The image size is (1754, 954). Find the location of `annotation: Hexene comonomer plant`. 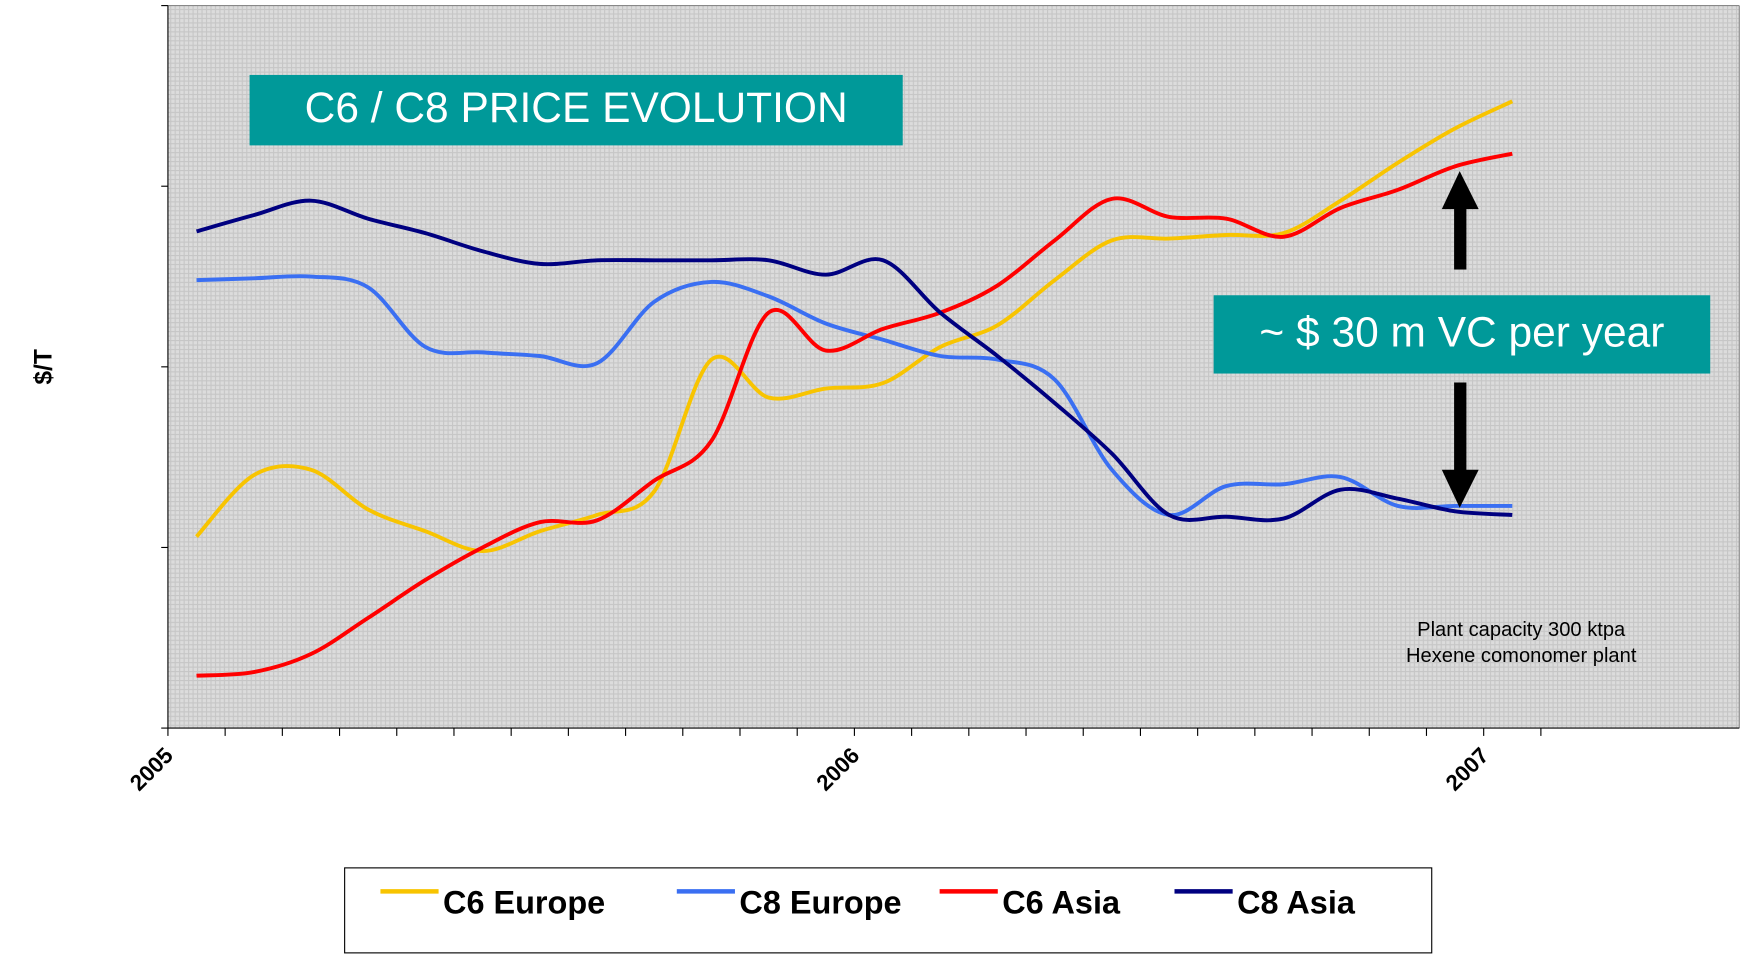

annotation: Hexene comonomer plant is located at coordinates (1521, 656).